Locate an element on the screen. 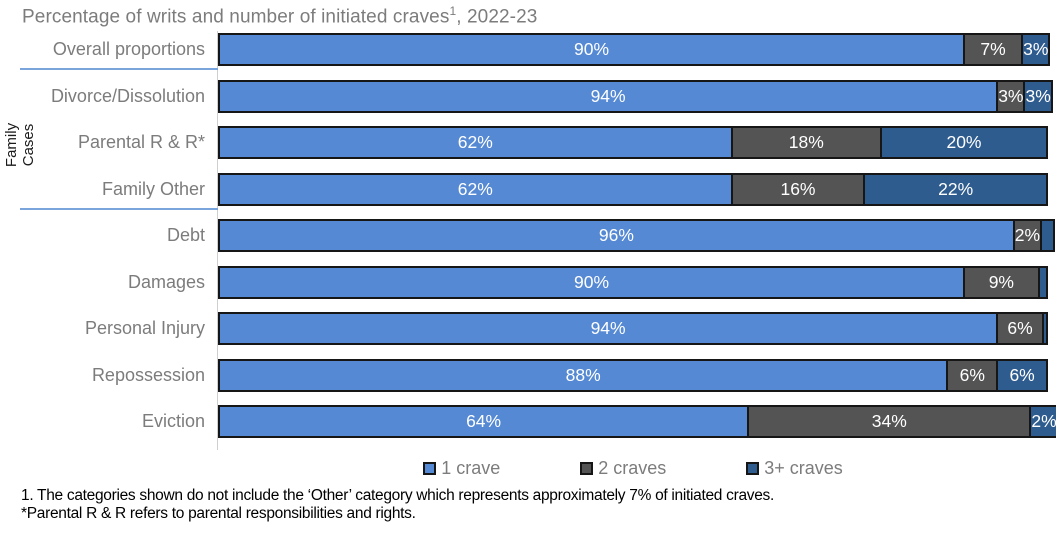 The height and width of the screenshot is (534, 1056). stacked-bar: 62% 16% 22% is located at coordinates (633, 189).